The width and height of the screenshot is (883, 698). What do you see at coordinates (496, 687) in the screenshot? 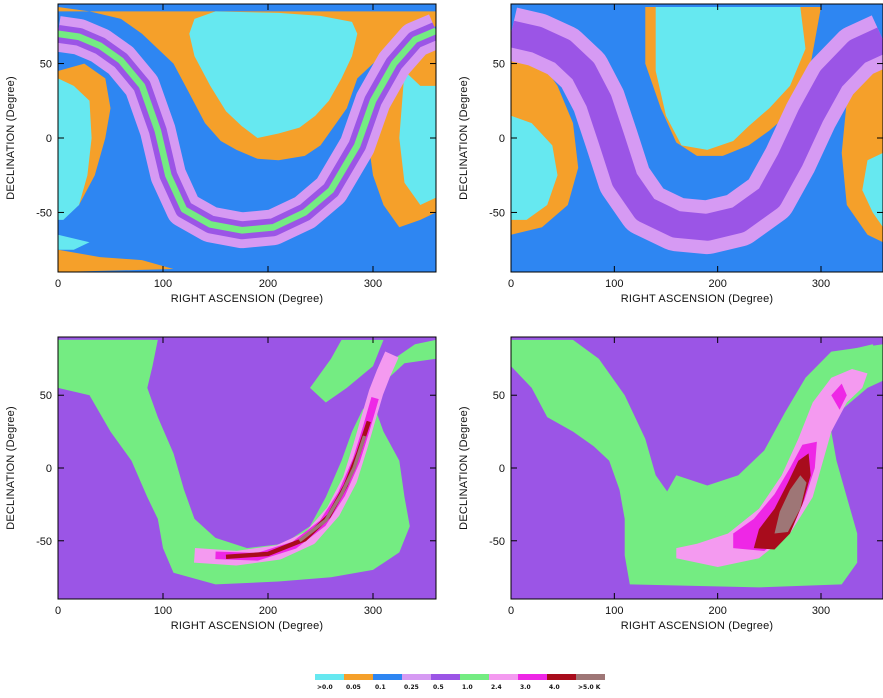
I see `legend-label: 2.4` at bounding box center [496, 687].